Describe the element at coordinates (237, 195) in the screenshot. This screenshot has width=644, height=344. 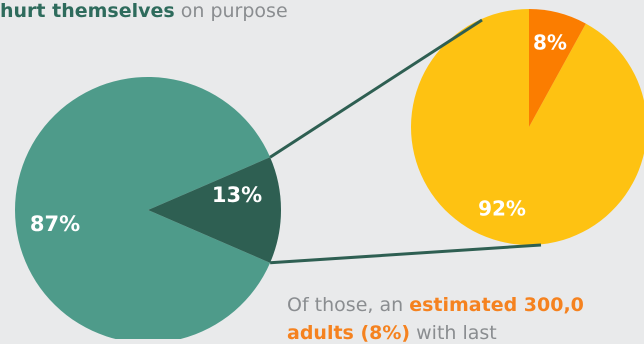
I see `main-pie-label-small: 13%` at that location.